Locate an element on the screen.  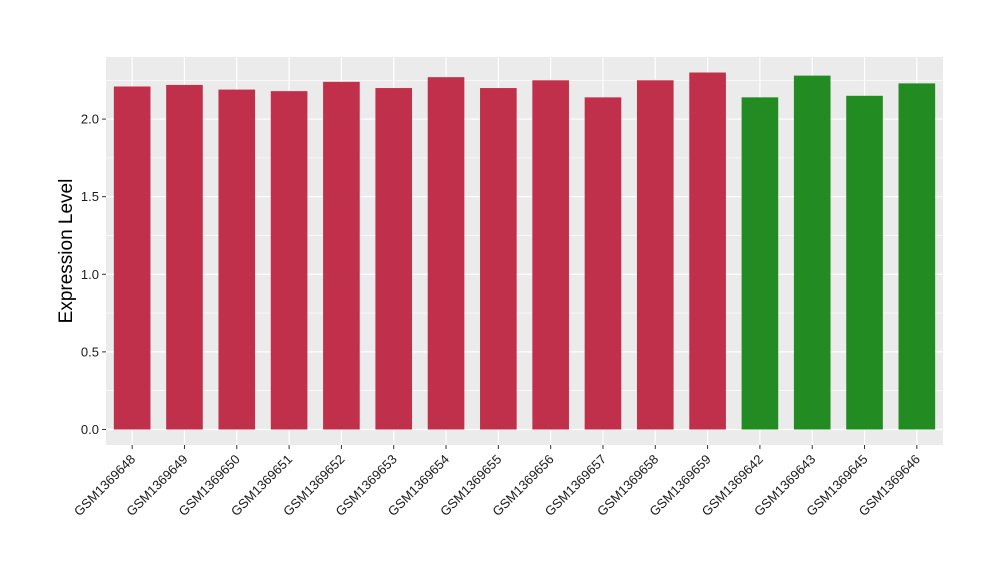
bar-GSM1369657 is located at coordinates (603, 263).